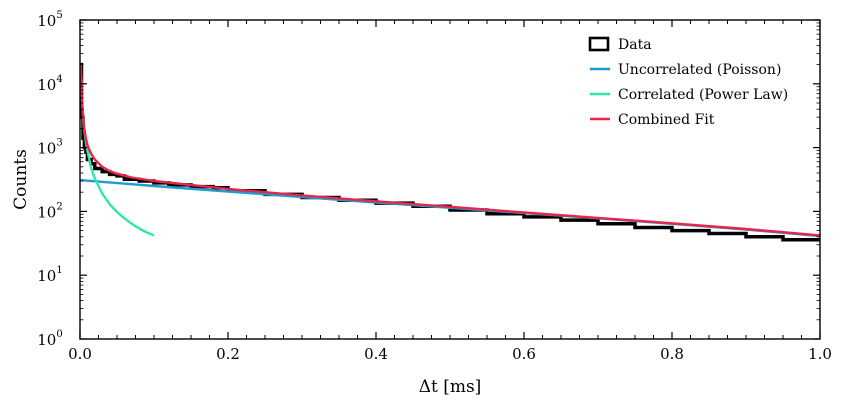  I want to click on legend-item: Combined Fit, so click(652, 120).